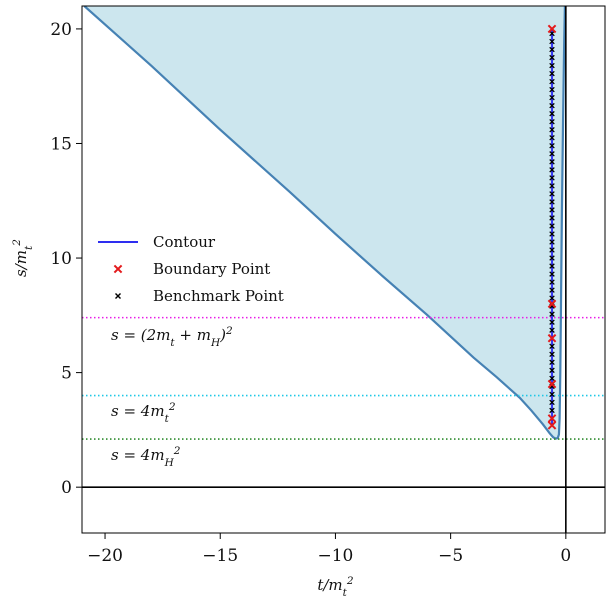 Image resolution: width=606 pixels, height=601 pixels. Describe the element at coordinates (565, 556) in the screenshot. I see `x-tick-label-4: 0` at that location.